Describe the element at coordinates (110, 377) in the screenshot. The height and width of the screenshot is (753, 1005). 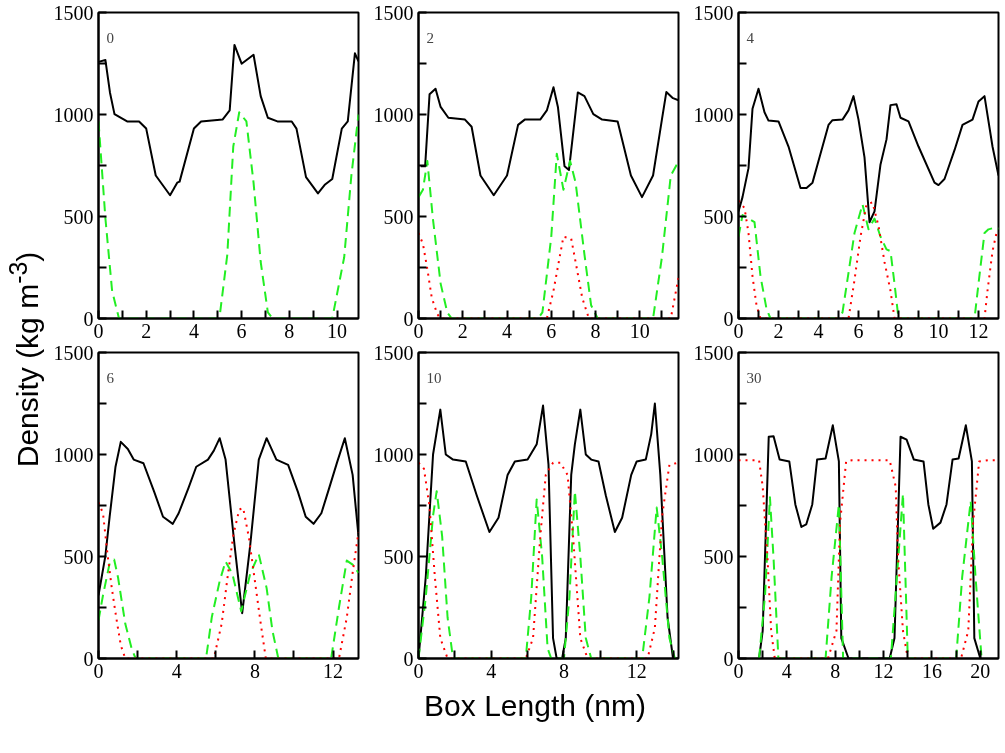
I see `annotation: 6` at that location.